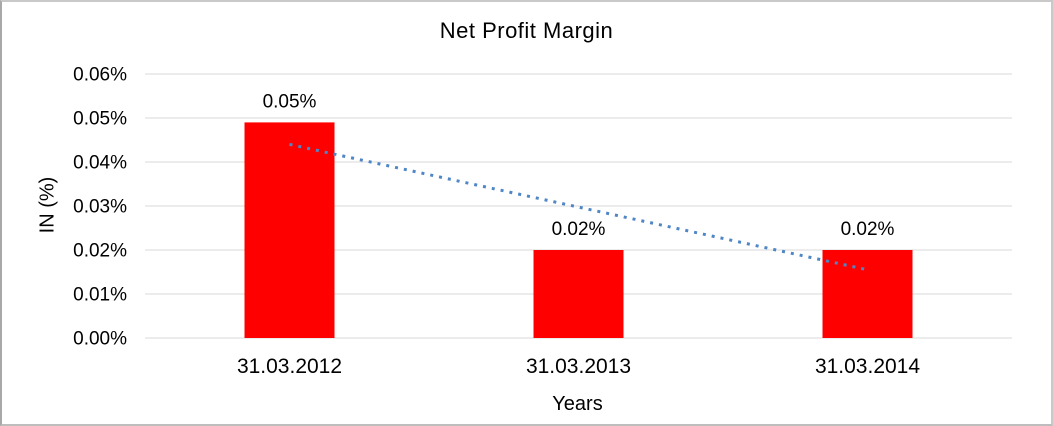  What do you see at coordinates (289, 366) in the screenshot?
I see `x-axis-tick-label: 31.03.2012` at bounding box center [289, 366].